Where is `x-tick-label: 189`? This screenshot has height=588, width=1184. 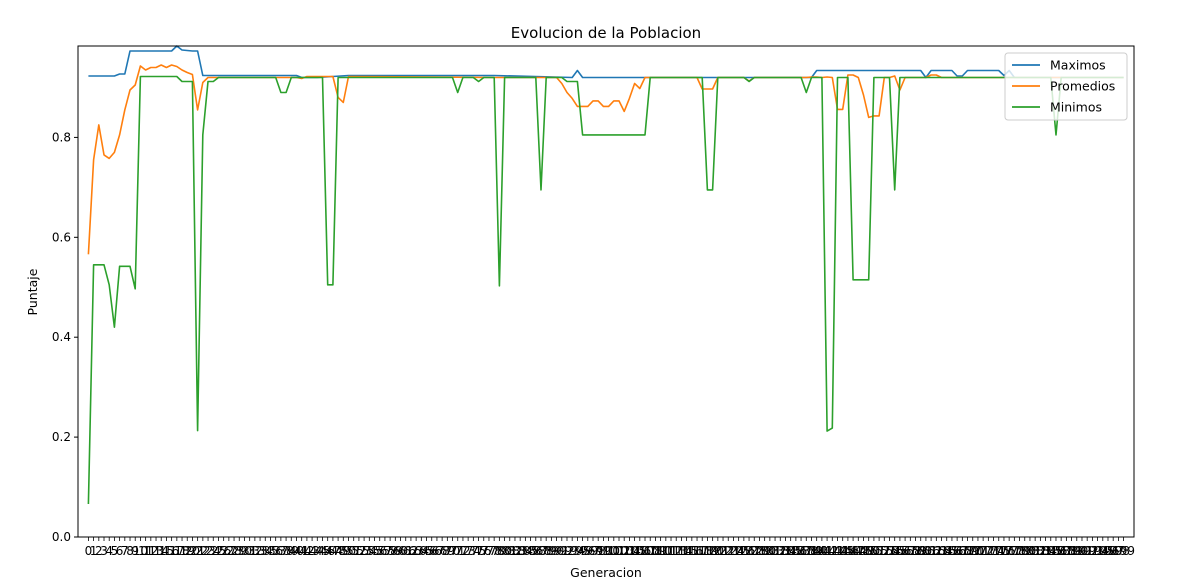
x-tick-label: 189 is located at coordinates (1071, 551).